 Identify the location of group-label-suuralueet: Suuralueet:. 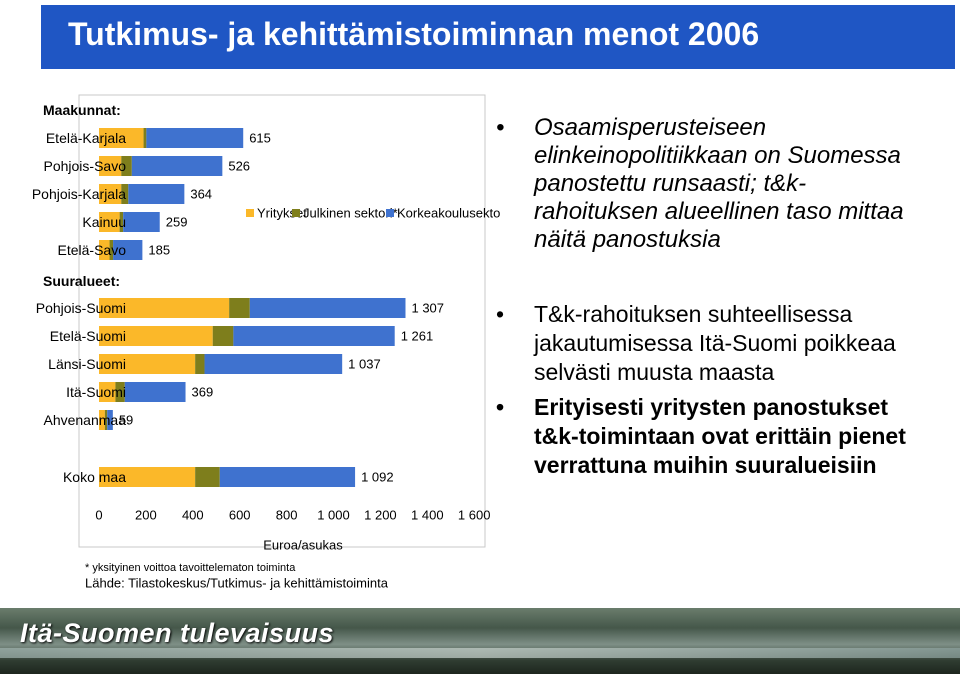
(81, 281).